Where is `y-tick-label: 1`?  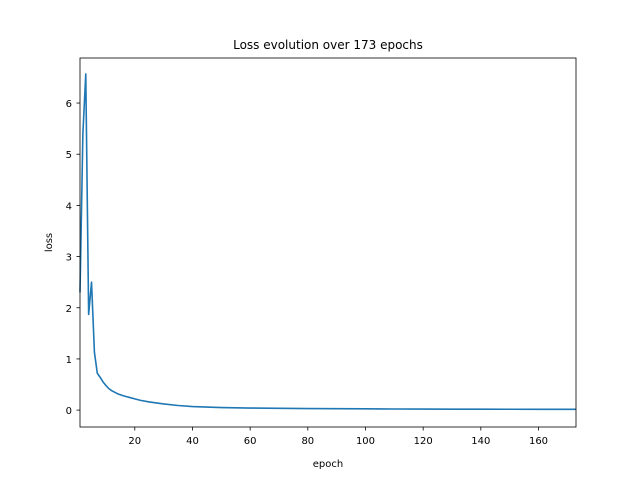 y-tick-label: 1 is located at coordinates (69, 360).